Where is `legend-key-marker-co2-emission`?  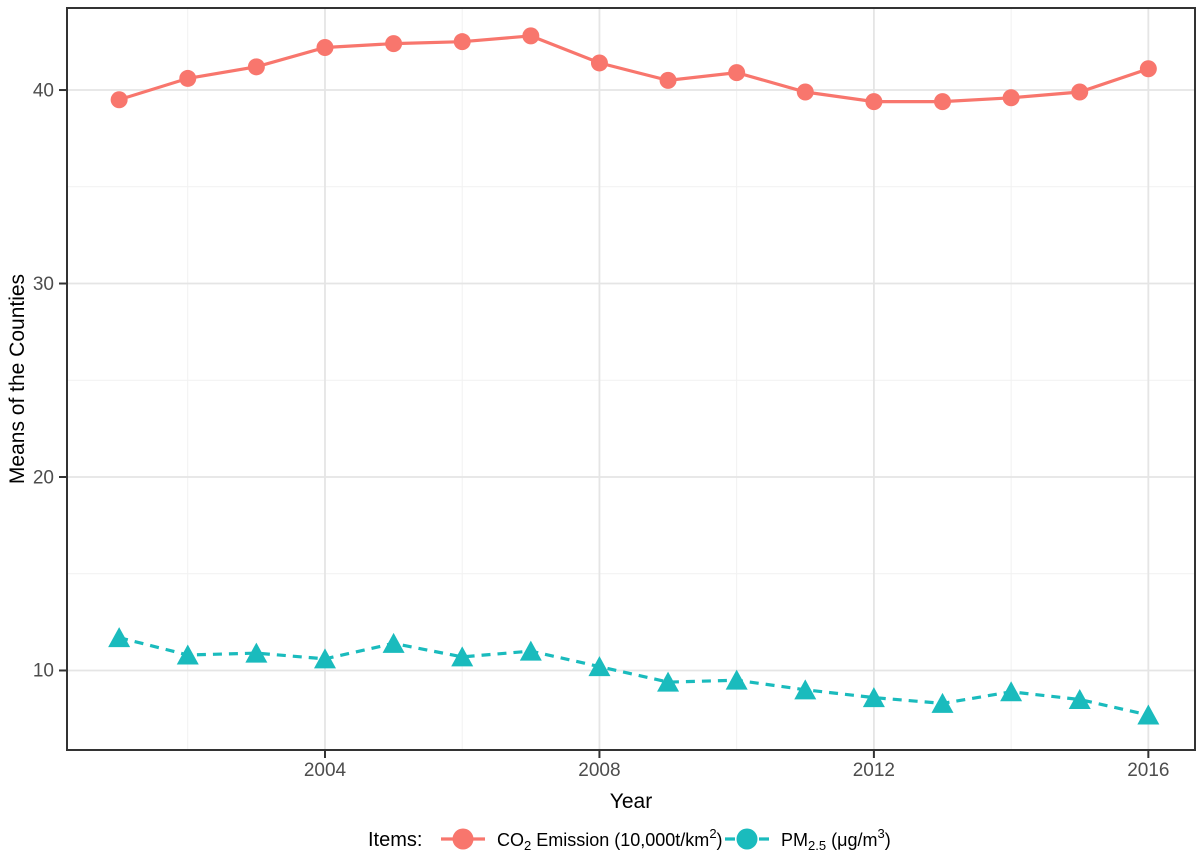 legend-key-marker-co2-emission is located at coordinates (463, 839).